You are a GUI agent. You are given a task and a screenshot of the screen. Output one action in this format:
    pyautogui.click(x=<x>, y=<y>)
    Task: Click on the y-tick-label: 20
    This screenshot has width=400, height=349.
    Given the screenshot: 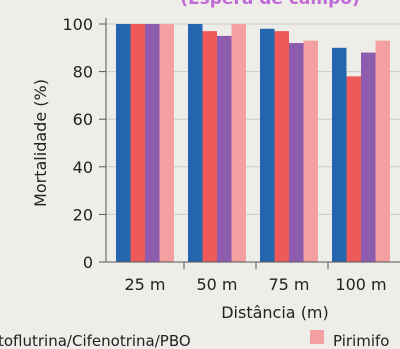 What is the action you would take?
    pyautogui.click(x=83, y=214)
    